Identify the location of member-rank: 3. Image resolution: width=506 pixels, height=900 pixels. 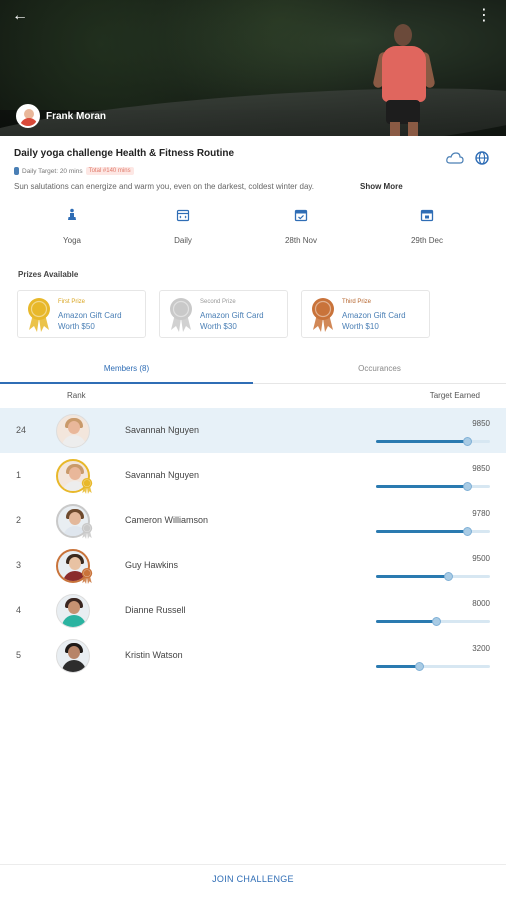
(19, 565).